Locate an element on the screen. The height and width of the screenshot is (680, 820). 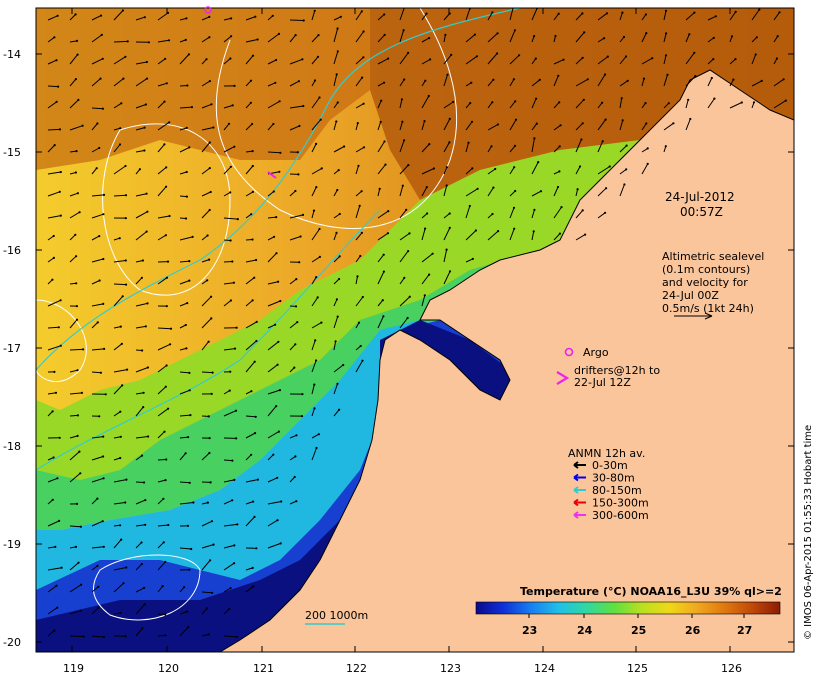
colorbar-title: Temperature (°C) NOAA16_L3U 39% ql>=2 is located at coordinates (651, 591).